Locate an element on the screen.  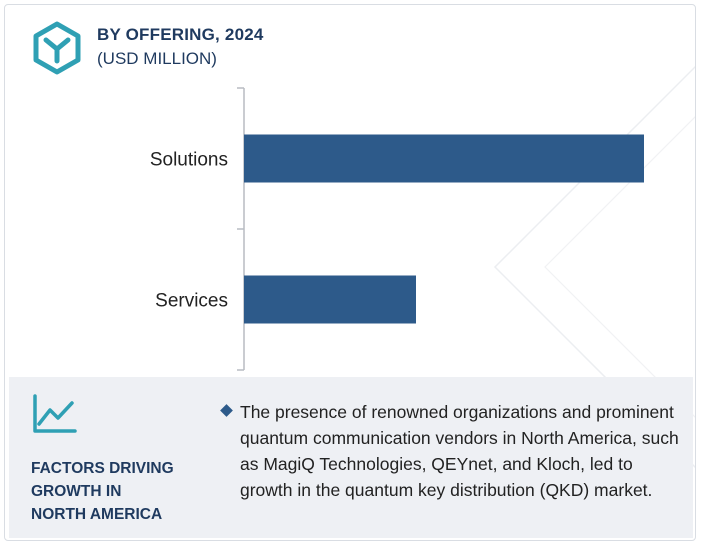
chart-subtitle: (USD MILLION) is located at coordinates (157, 58).